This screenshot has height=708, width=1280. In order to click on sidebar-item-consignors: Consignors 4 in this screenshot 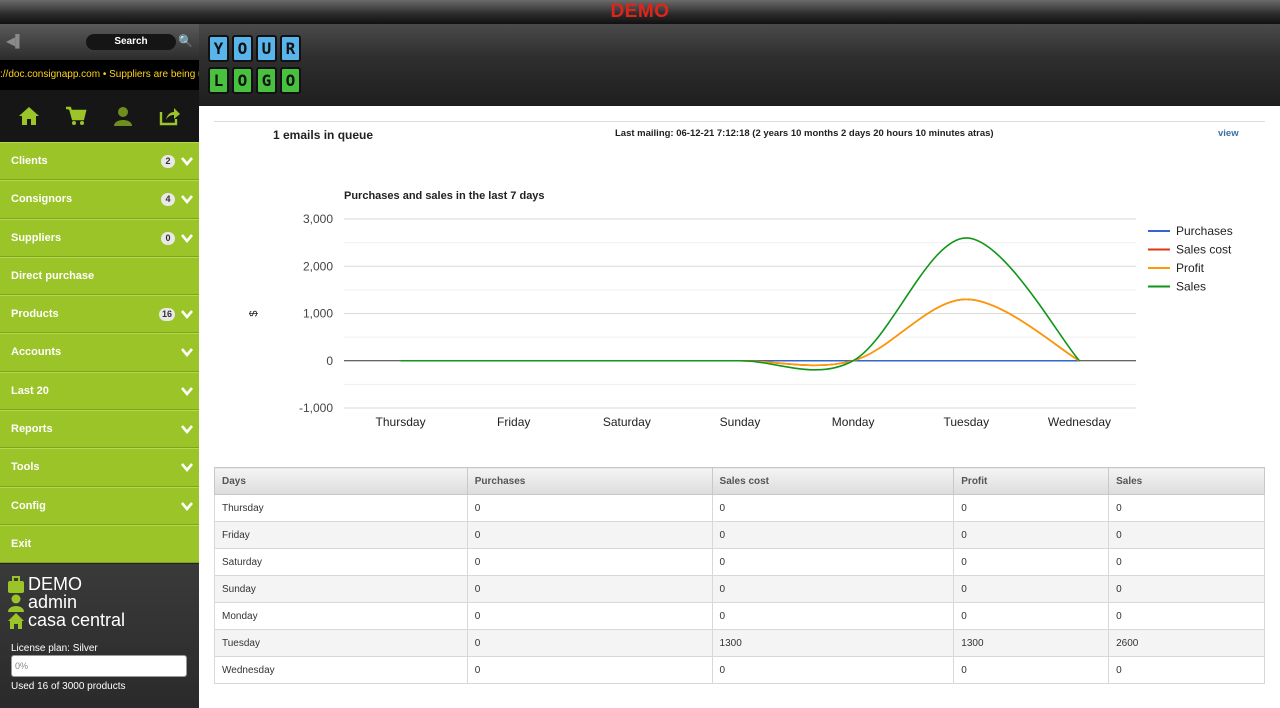, I will do `click(99, 199)`.